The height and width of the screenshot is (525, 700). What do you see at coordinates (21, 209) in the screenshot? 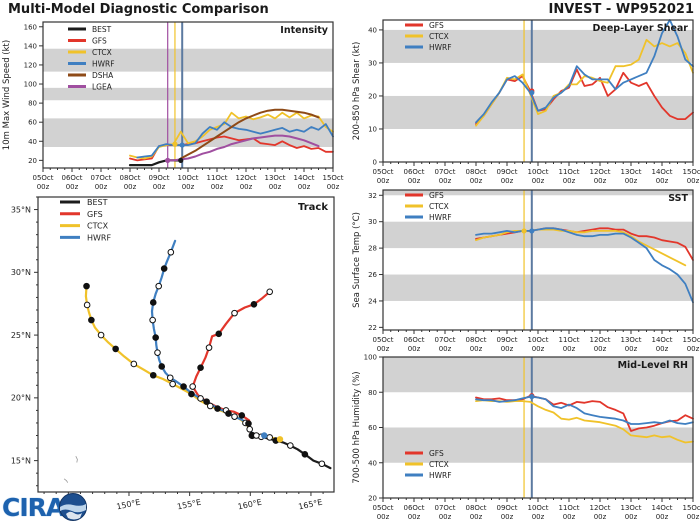
I see `svg-text: 35°N` at bounding box center [21, 209].